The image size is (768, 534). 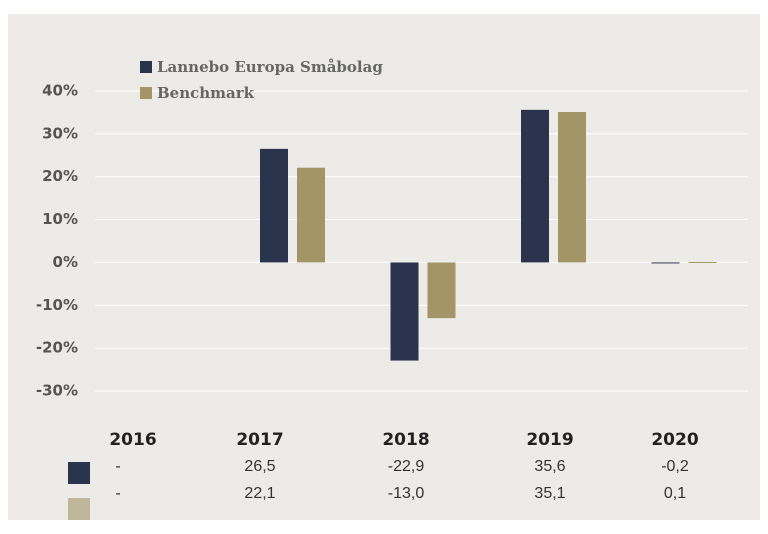 I want to click on table-value: 22,1, so click(x=259, y=493).